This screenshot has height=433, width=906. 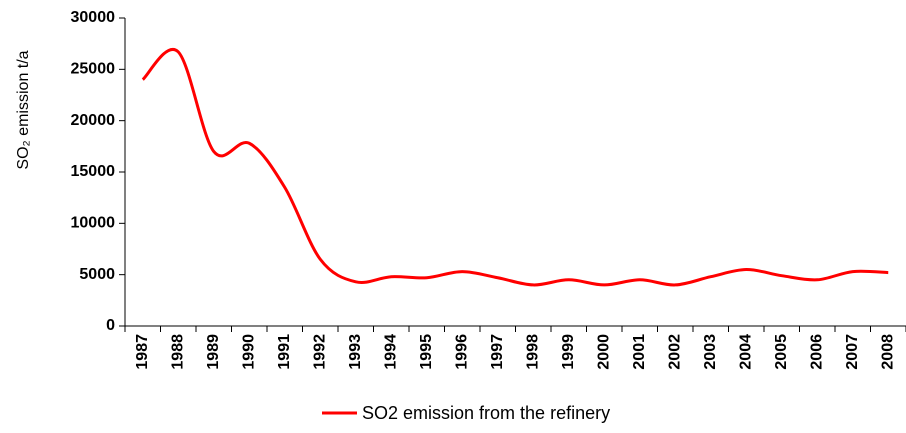 I want to click on x-tick-label: 2005, so click(x=781, y=352).